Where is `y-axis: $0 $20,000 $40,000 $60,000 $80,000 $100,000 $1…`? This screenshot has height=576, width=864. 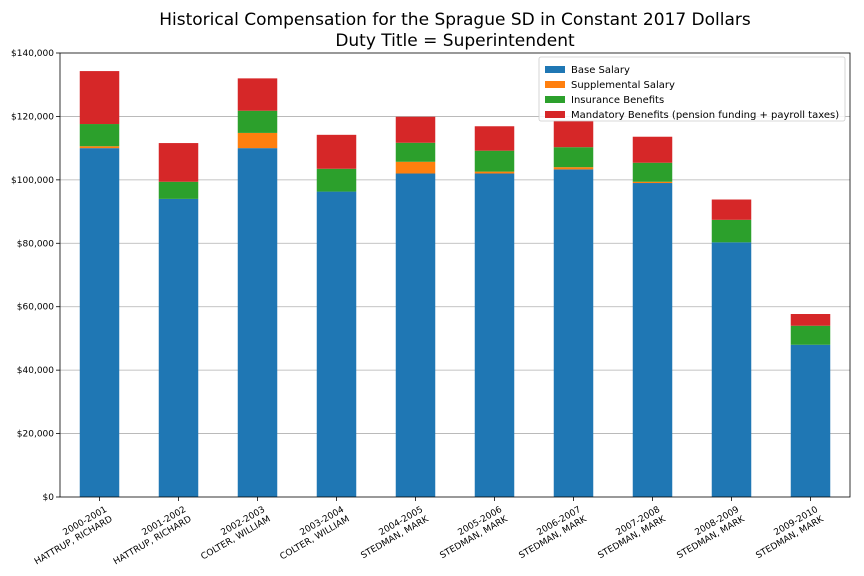
y-axis: $0 $20,000 $40,000 $60,000 $80,000 $100,000 $1… is located at coordinates (35, 276).